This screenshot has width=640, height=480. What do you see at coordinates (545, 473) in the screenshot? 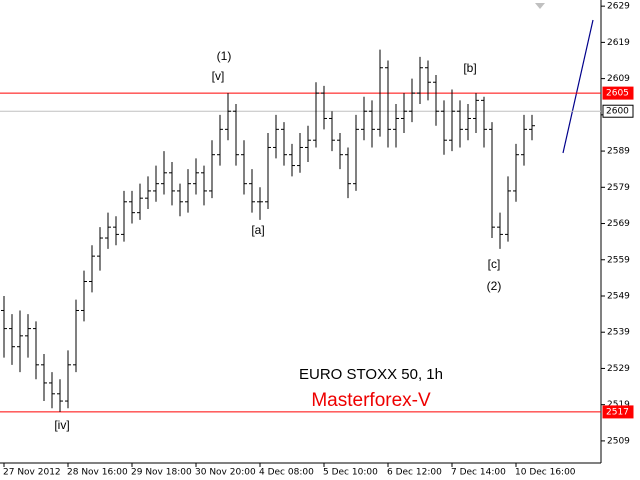
I see `x-tick-label: 10 Dec 16:00` at bounding box center [545, 473].